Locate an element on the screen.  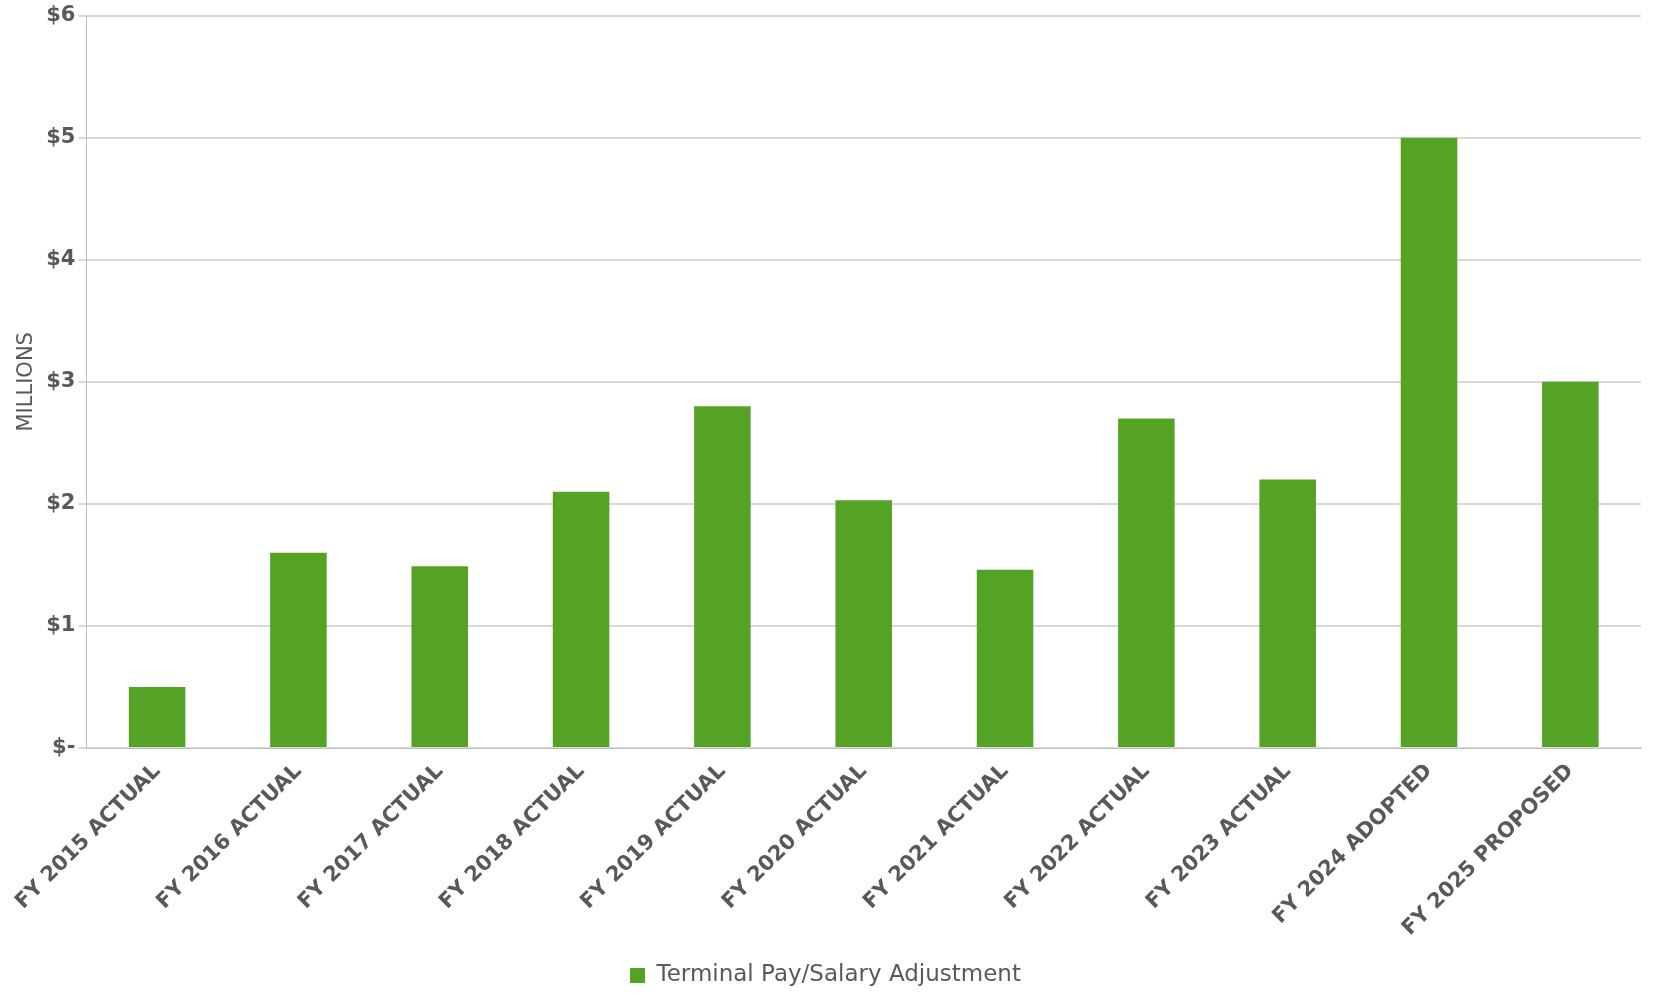
legend-label: Terminal Pay/Salary Adjustment is located at coordinates (838, 973).